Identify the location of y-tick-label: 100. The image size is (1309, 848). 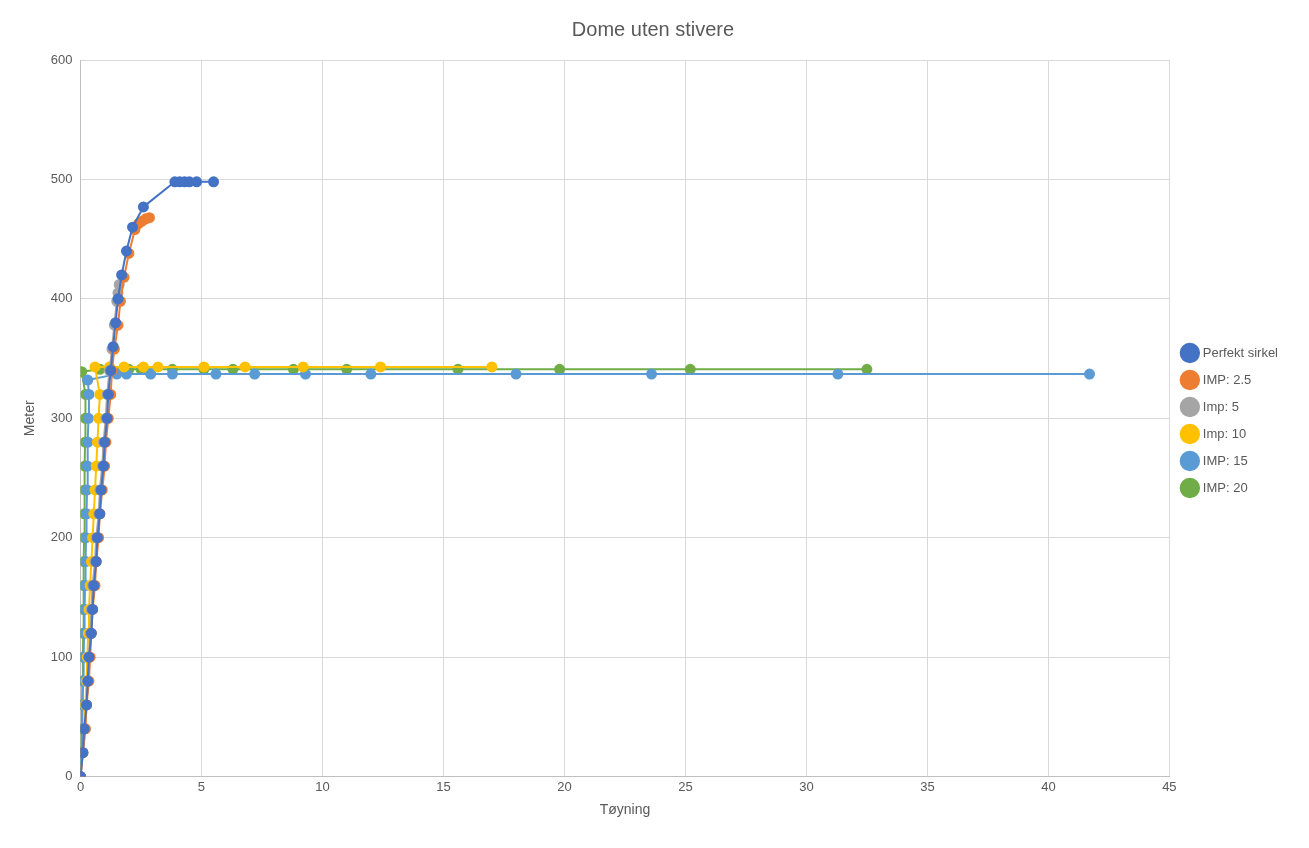
(61, 656).